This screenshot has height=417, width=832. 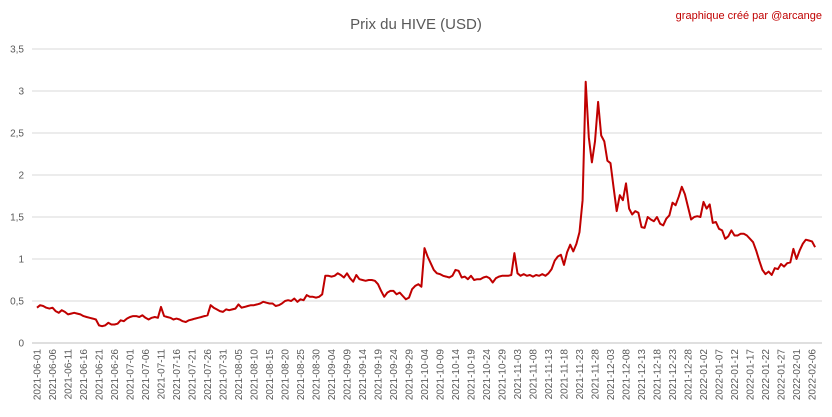 I want to click on x-tick-label: 2021-11-18, so click(x=565, y=374).